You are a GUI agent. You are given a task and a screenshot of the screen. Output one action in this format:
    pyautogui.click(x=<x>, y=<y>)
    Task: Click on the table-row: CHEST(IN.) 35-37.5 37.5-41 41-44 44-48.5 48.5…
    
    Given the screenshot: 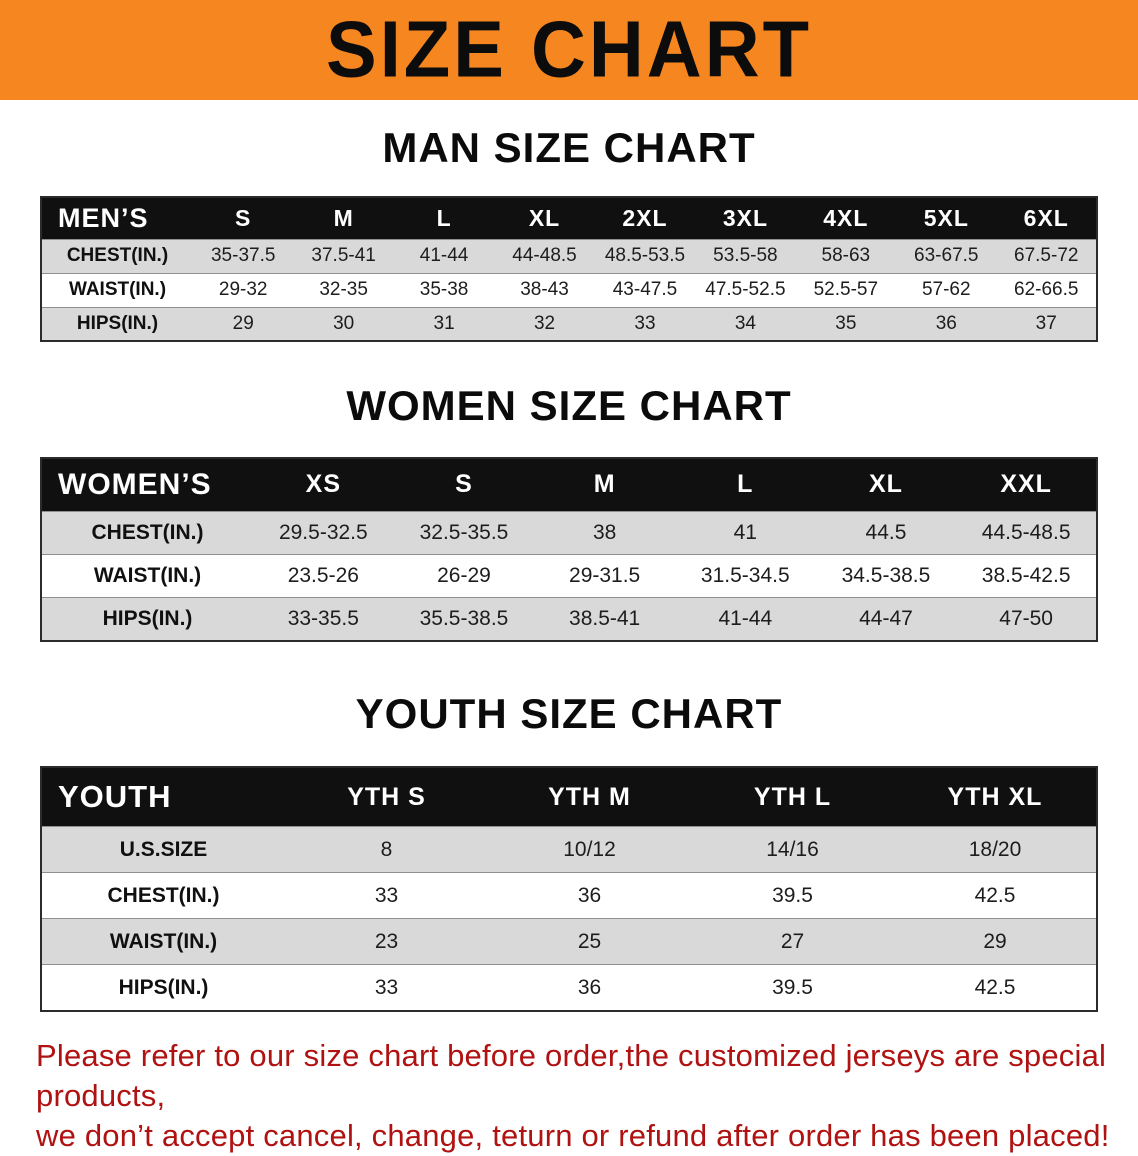 What is the action you would take?
    pyautogui.click(x=569, y=256)
    